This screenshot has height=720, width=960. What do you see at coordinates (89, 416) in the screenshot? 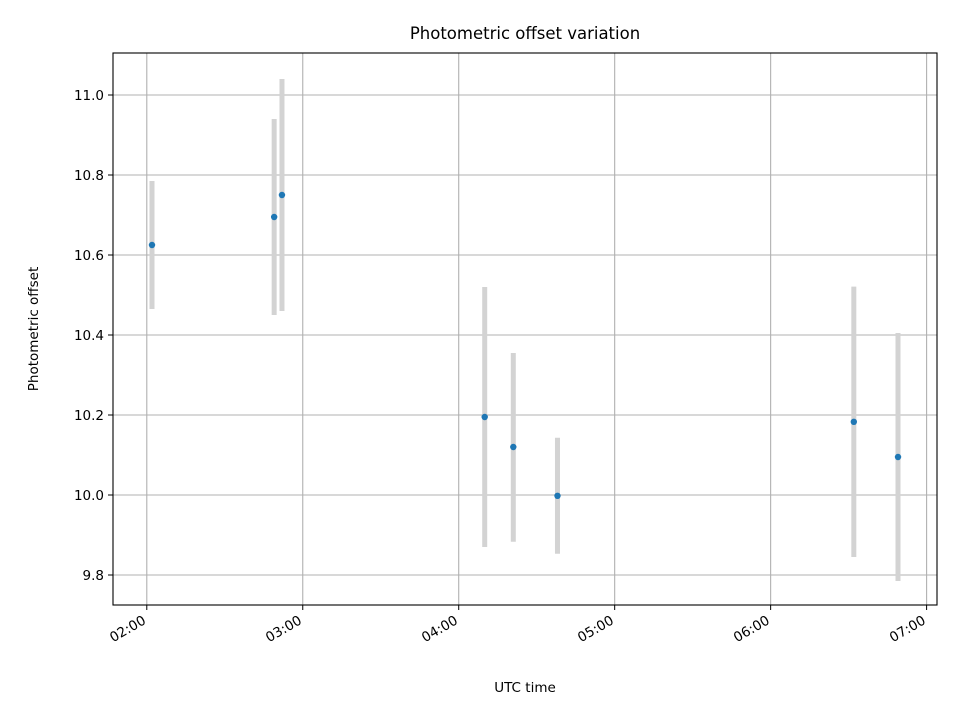
I see `y-tick-label: 10.2` at bounding box center [89, 416].